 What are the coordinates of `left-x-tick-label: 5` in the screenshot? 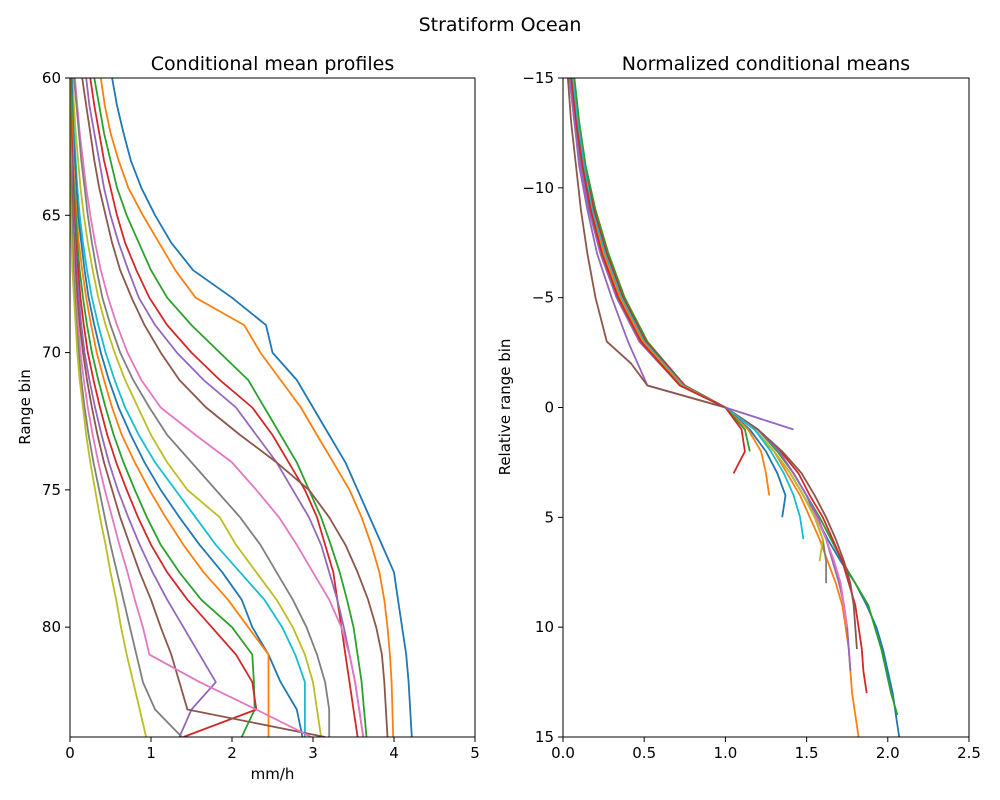 It's located at (475, 753).